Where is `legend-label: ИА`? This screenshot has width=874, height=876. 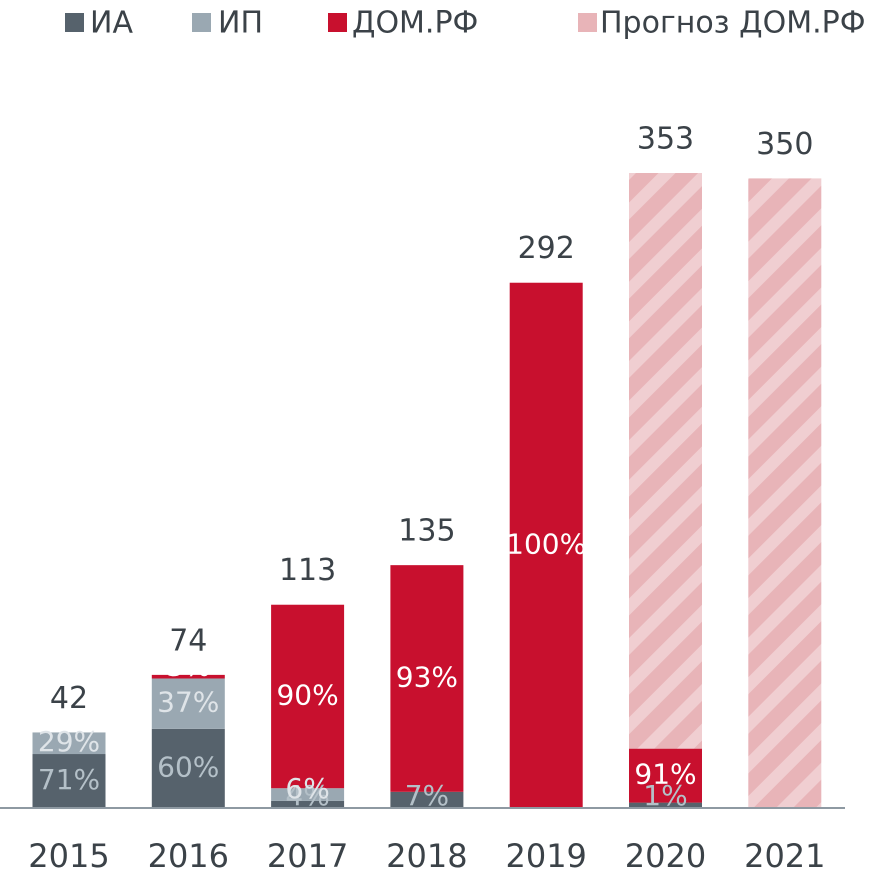 legend-label: ИА is located at coordinates (111, 23).